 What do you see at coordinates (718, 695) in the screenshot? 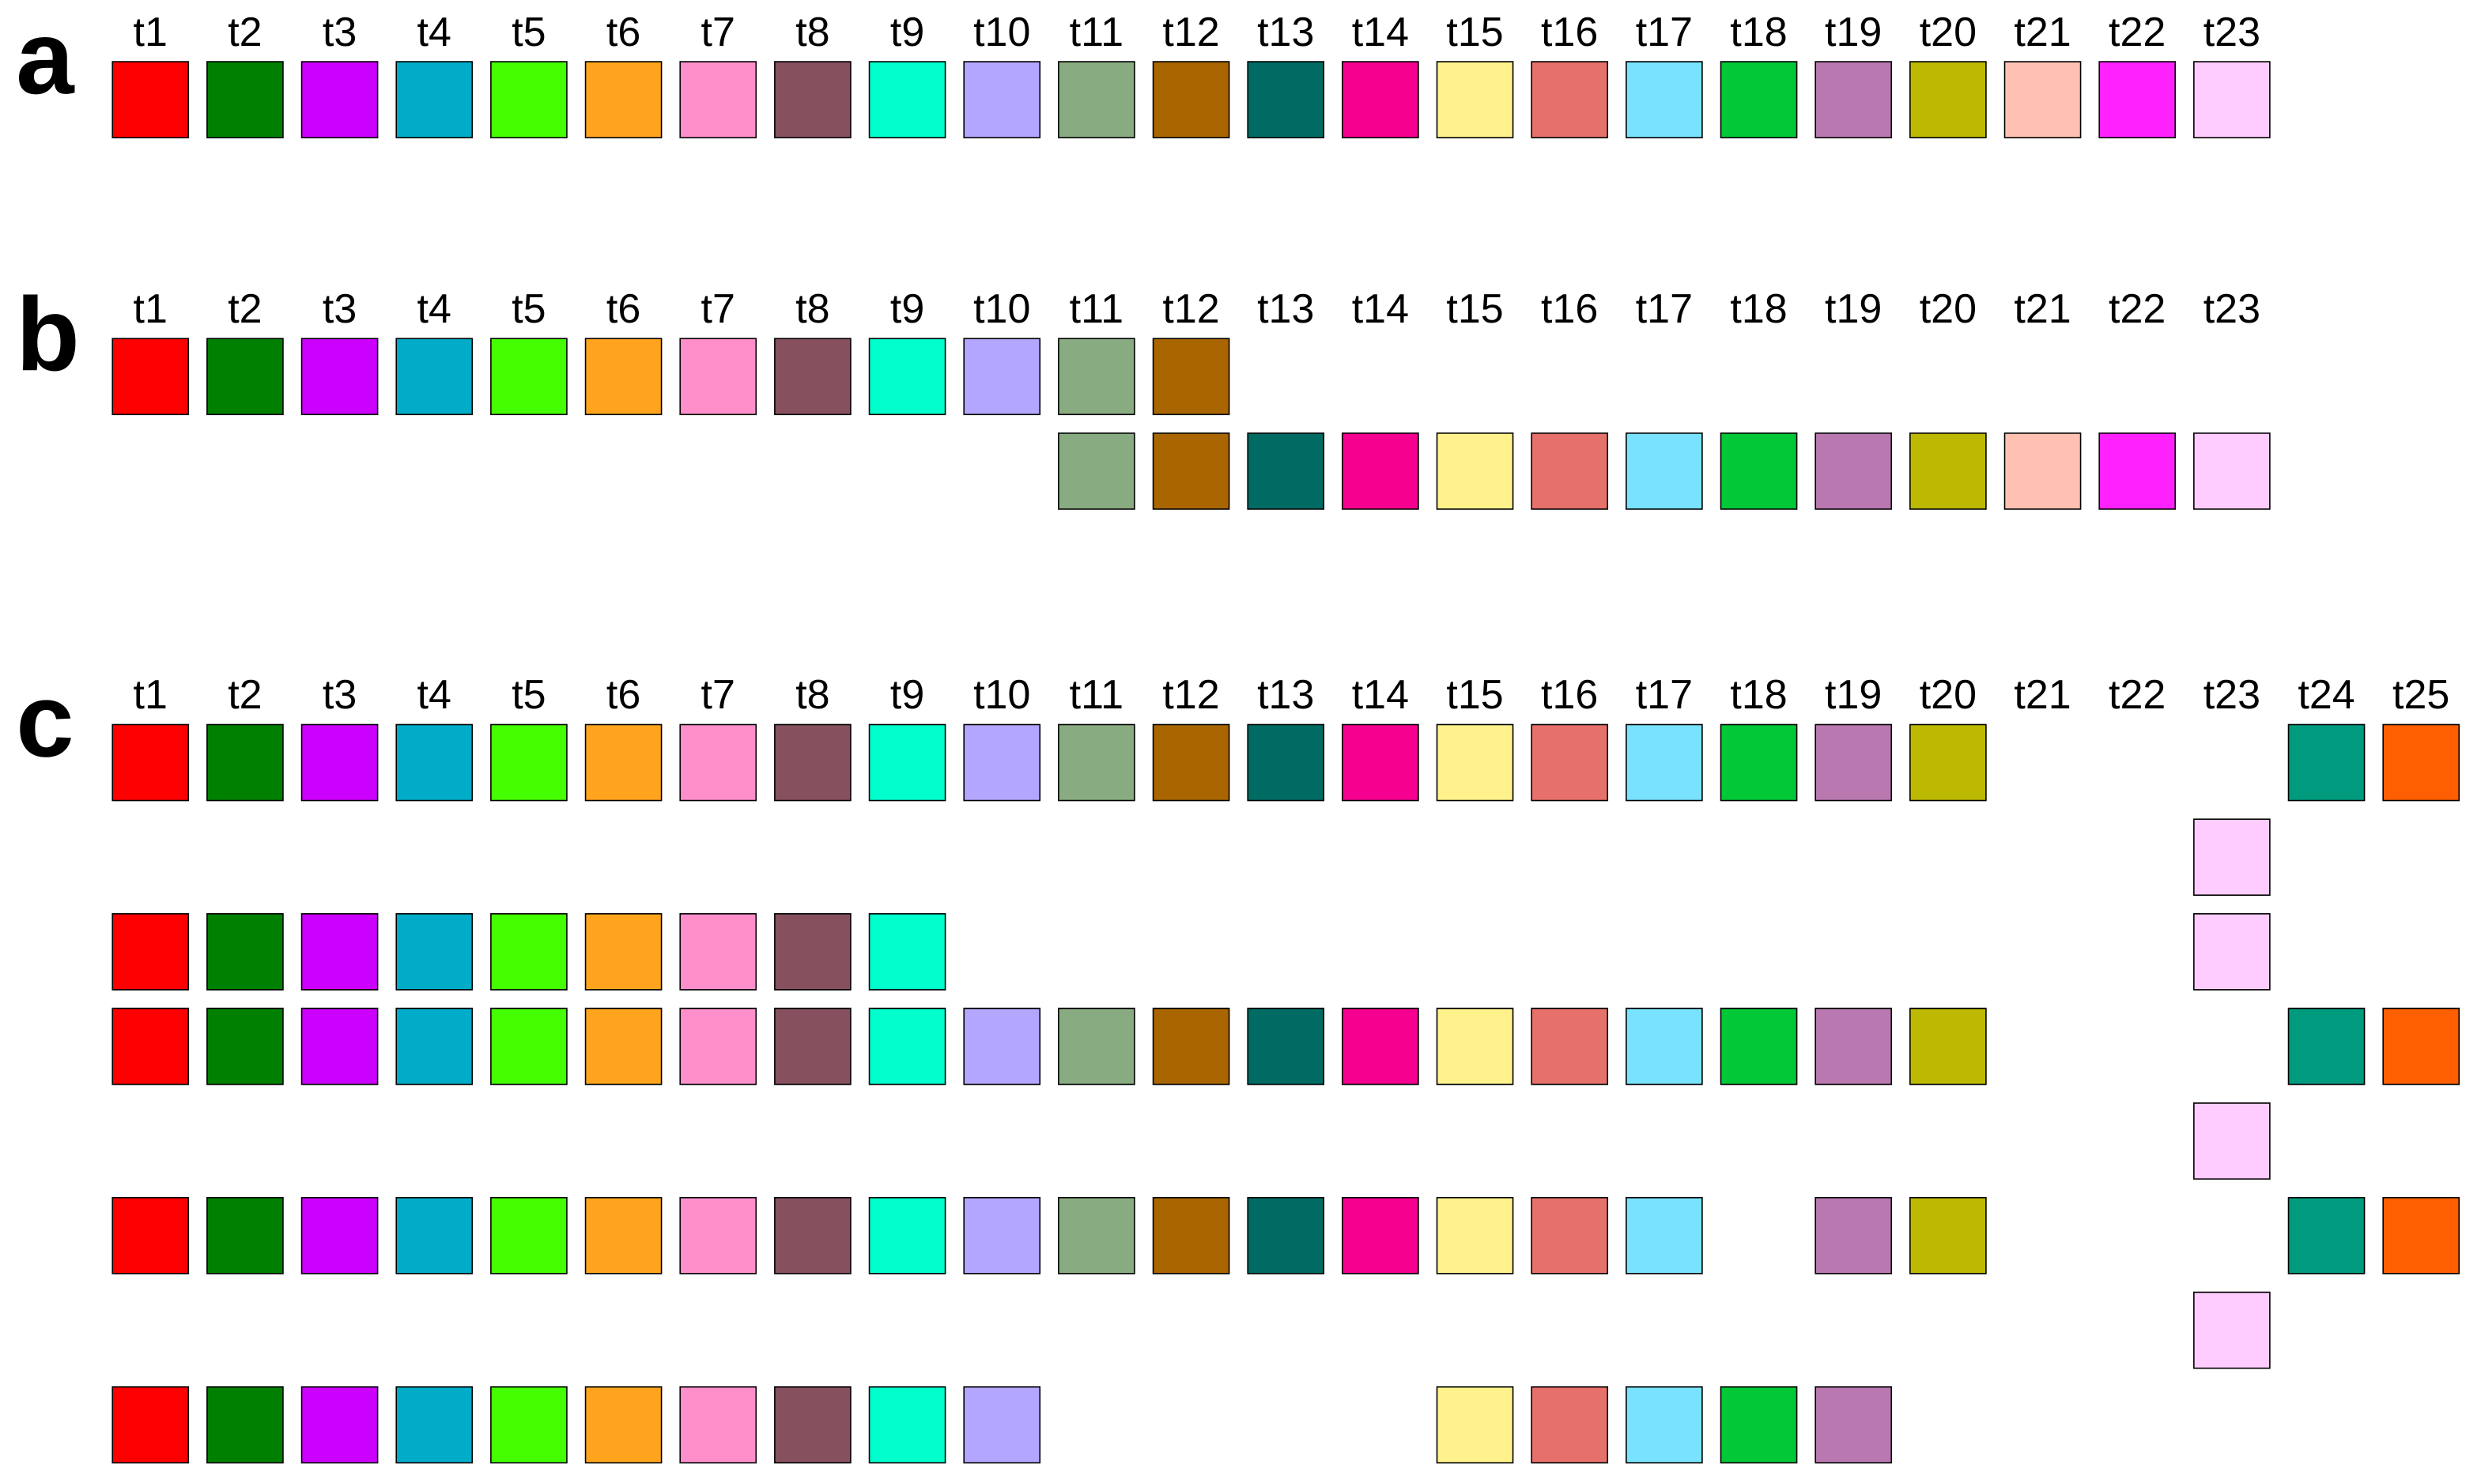
I see `time-label: t7` at bounding box center [718, 695].